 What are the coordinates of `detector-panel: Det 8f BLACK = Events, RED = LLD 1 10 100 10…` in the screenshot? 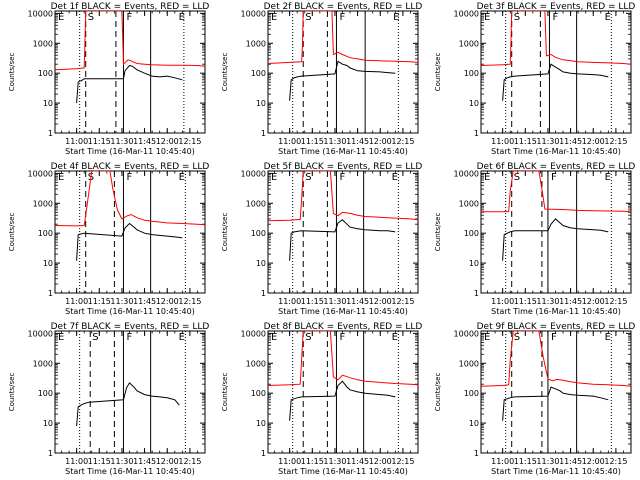 It's located at (321, 399).